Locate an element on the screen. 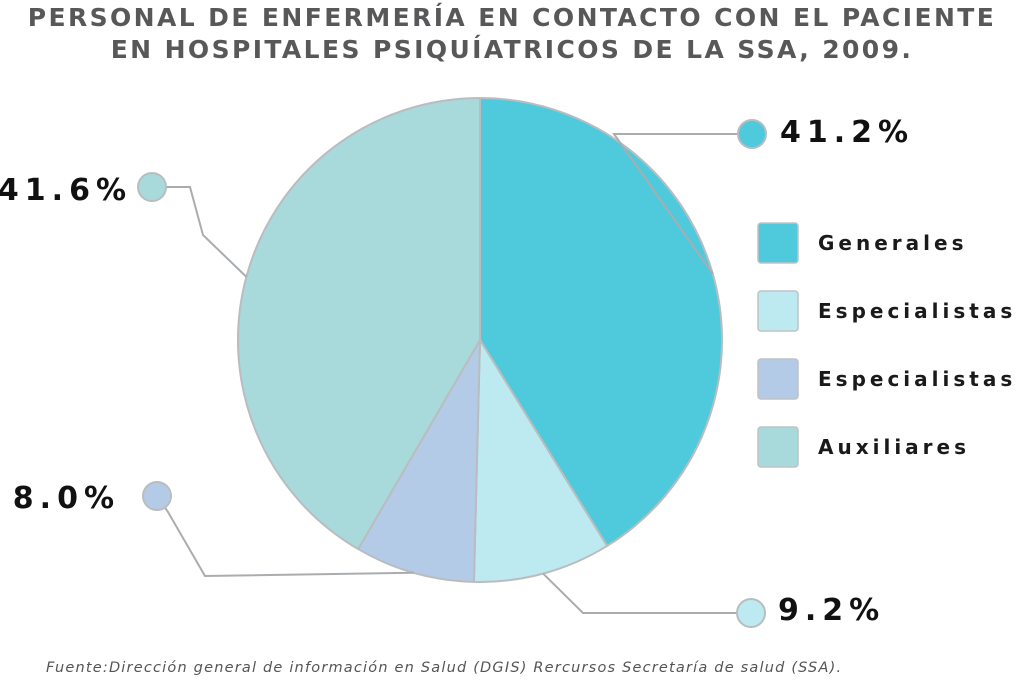  legend-label-3: Especialistas is located at coordinates (917, 379).